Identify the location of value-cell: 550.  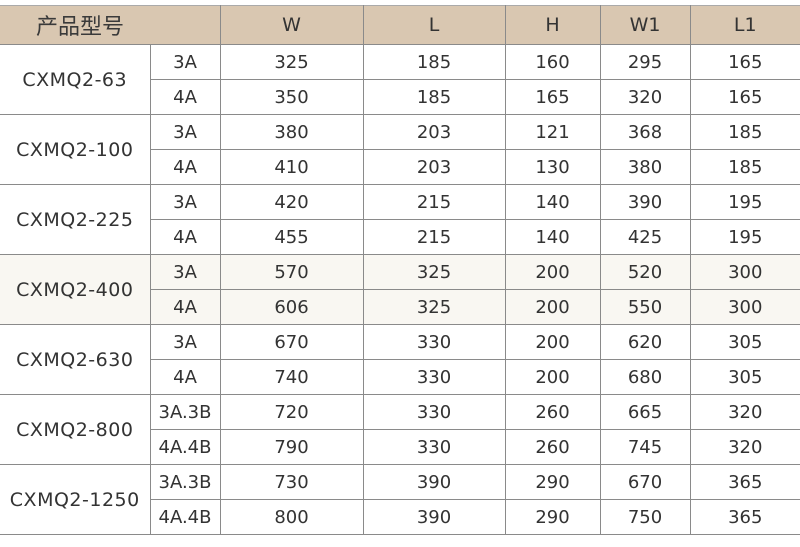
(645, 307).